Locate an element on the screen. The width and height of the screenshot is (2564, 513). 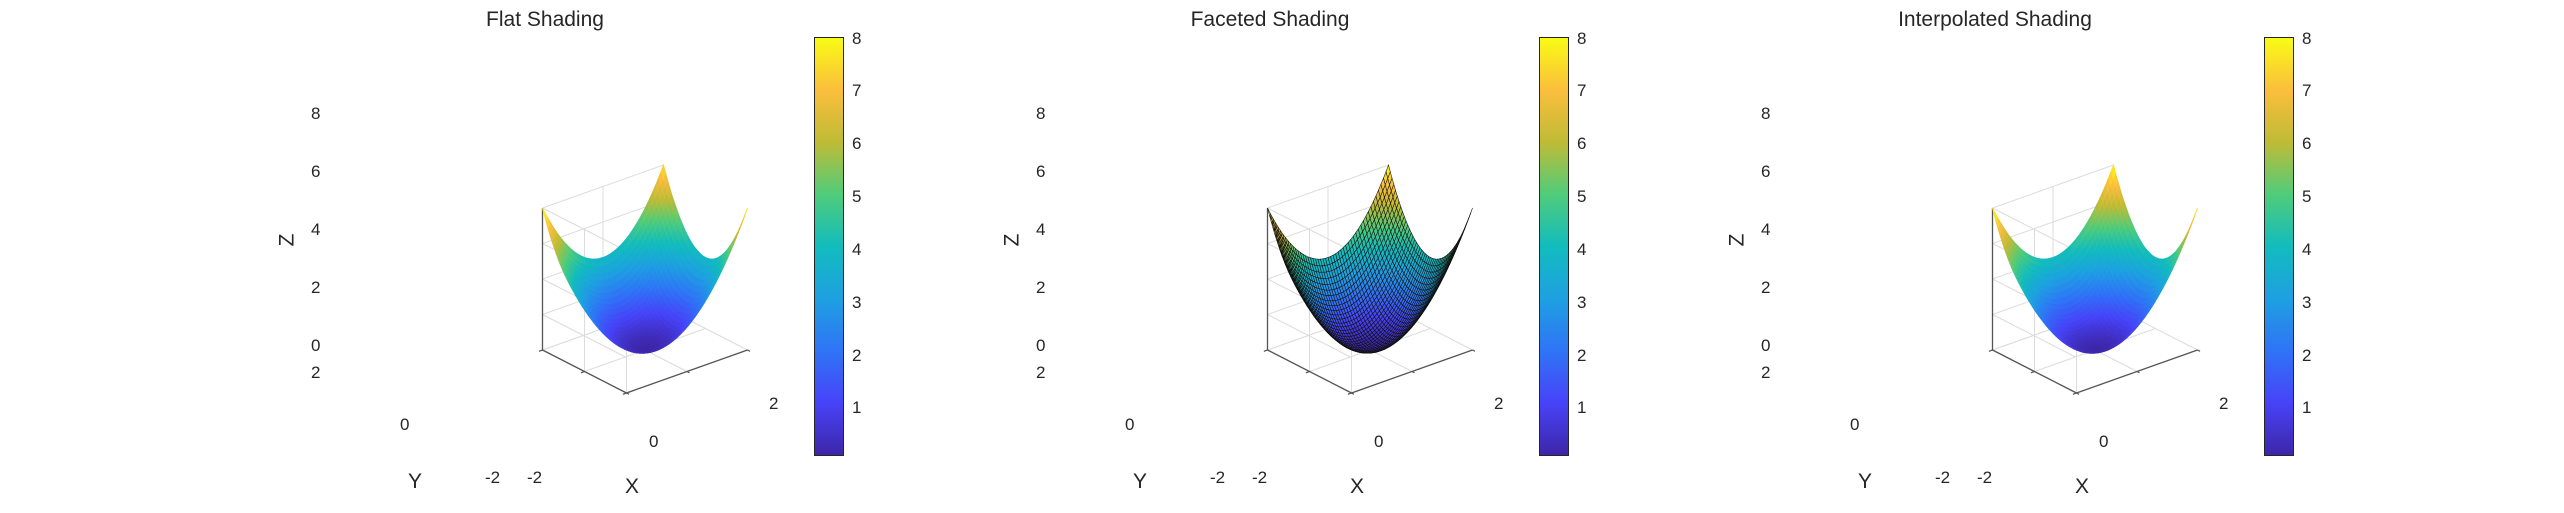
chart-title: Flat Shading is located at coordinates (545, 19).